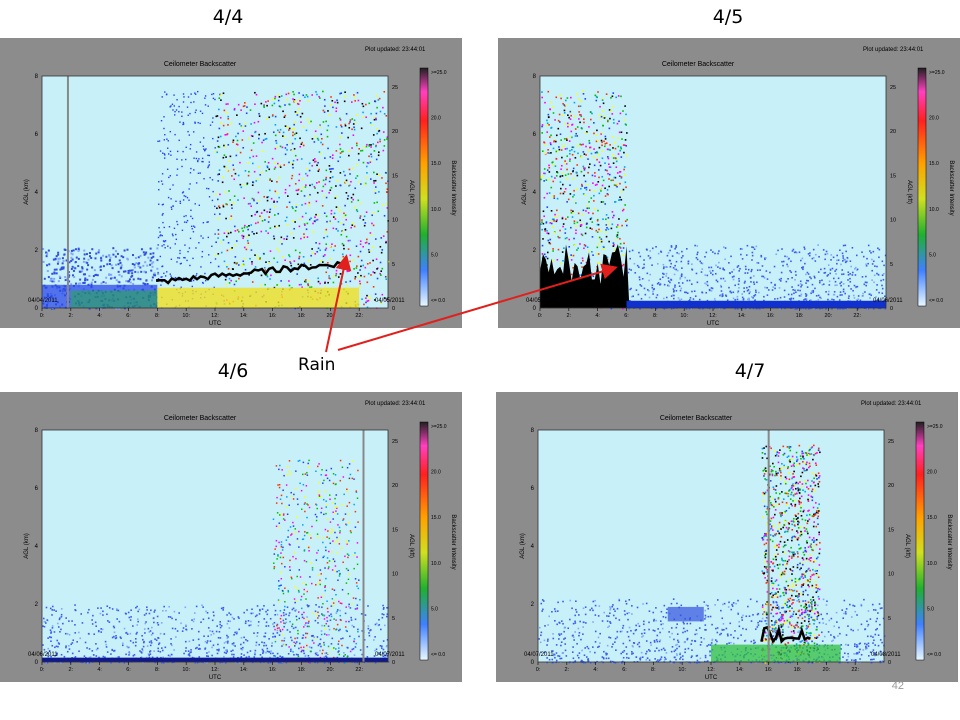 This screenshot has height=720, width=960. I want to click on y-axis-label-right: AGL (kft), so click(411, 192).